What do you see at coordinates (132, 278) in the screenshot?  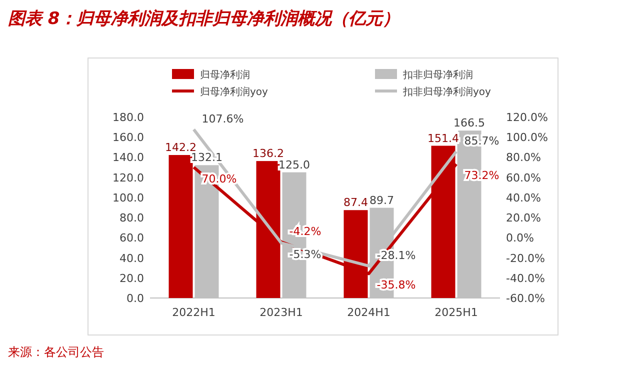 I see `y-tick-label: 20.0` at bounding box center [132, 278].